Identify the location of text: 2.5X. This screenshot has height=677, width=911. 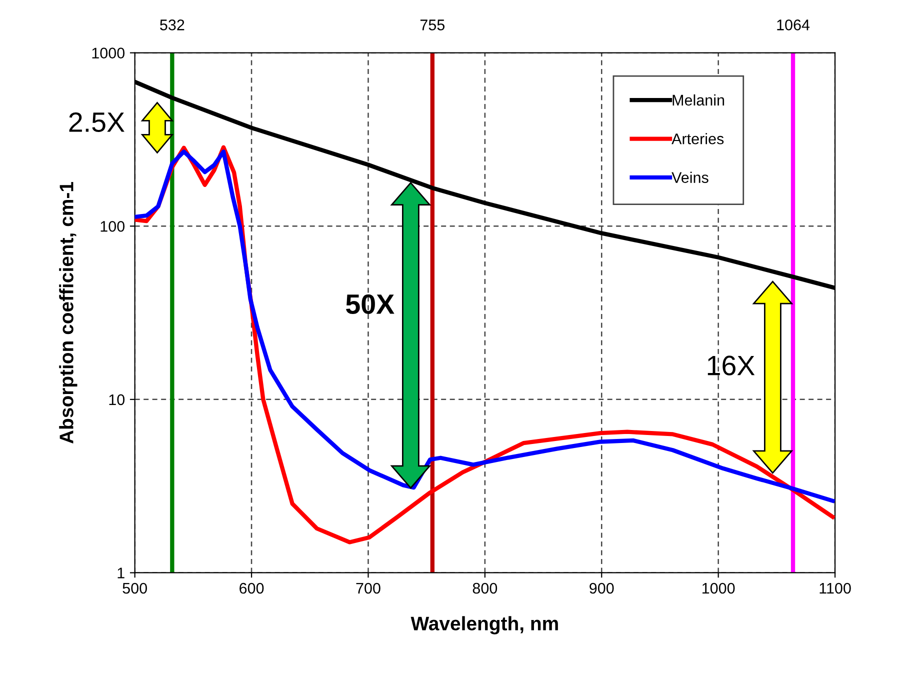
(96, 122).